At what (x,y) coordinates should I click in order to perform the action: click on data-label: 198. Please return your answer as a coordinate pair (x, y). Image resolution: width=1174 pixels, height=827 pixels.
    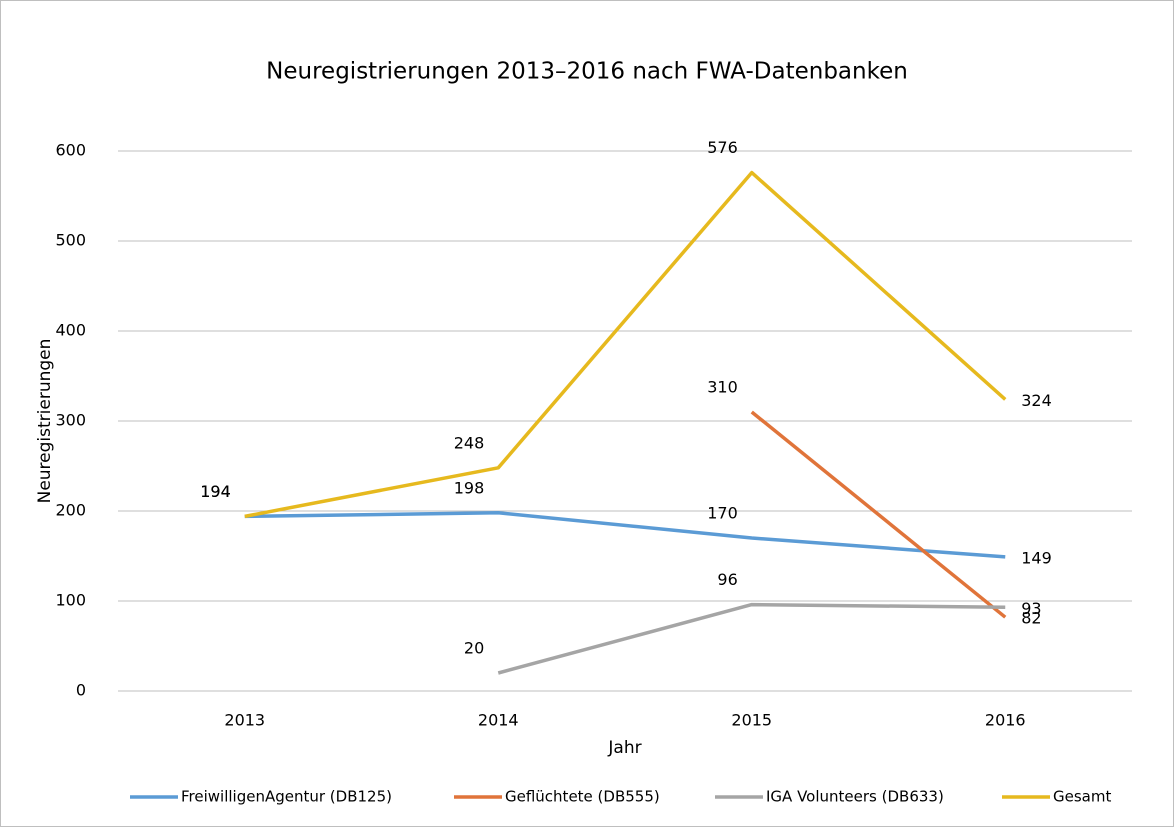
    Looking at the image, I should click on (469, 487).